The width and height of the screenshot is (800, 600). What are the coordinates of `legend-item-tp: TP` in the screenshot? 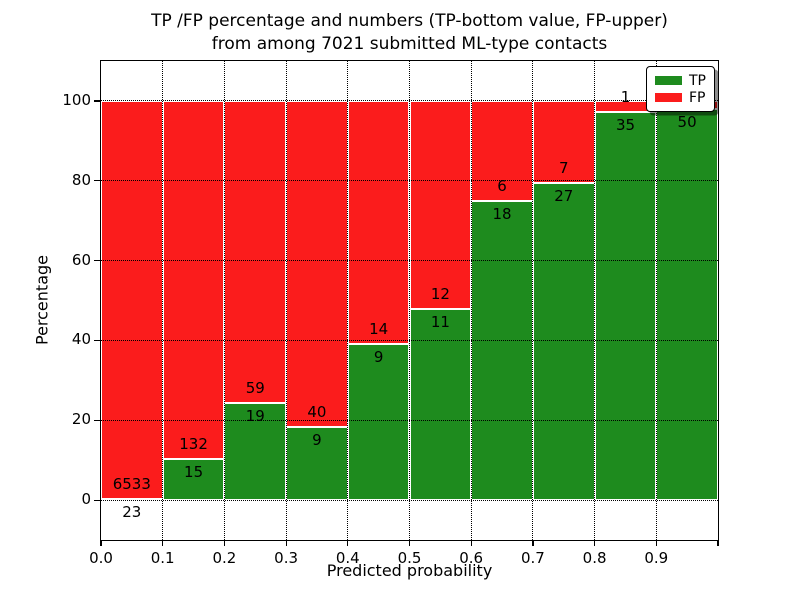 It's located at (680, 80).